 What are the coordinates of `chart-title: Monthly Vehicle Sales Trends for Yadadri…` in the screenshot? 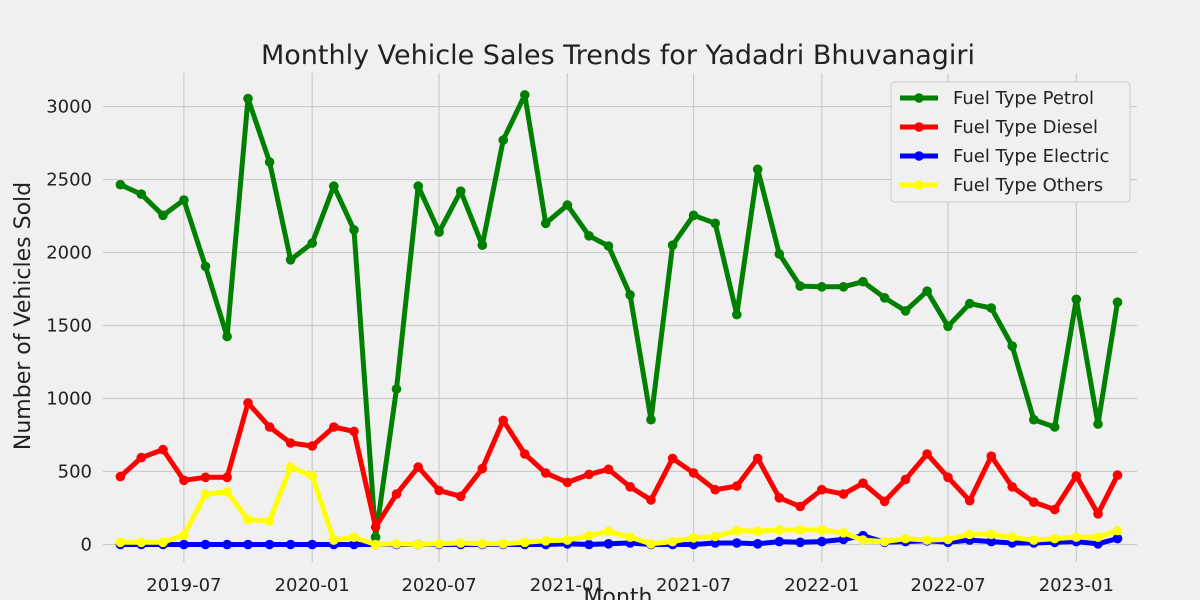 It's located at (618, 55).